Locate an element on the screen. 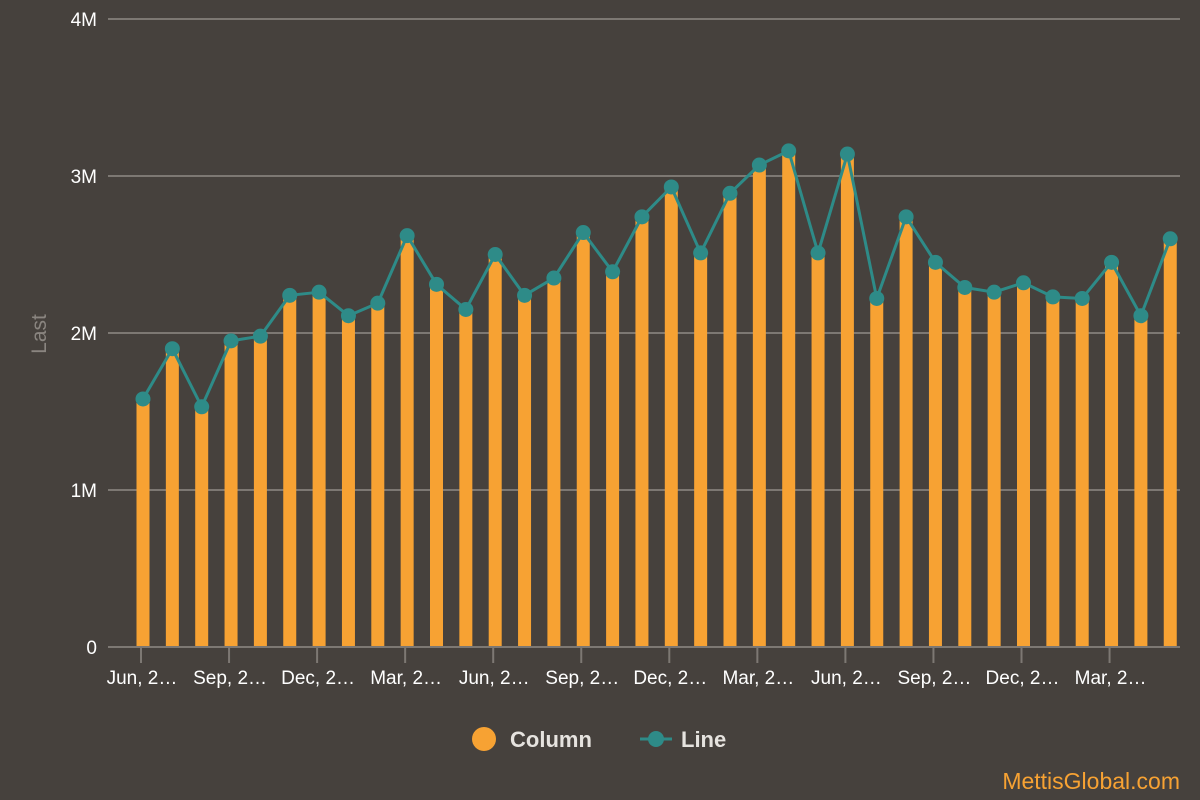 The height and width of the screenshot is (800, 1200). y-axis-ticks: 0 1M 2M 3M 4M is located at coordinates (84, 334).